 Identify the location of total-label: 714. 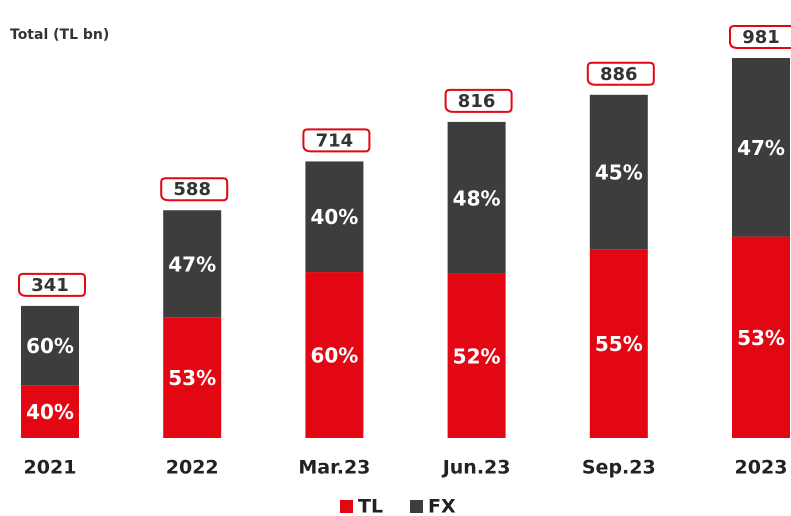
(335, 140).